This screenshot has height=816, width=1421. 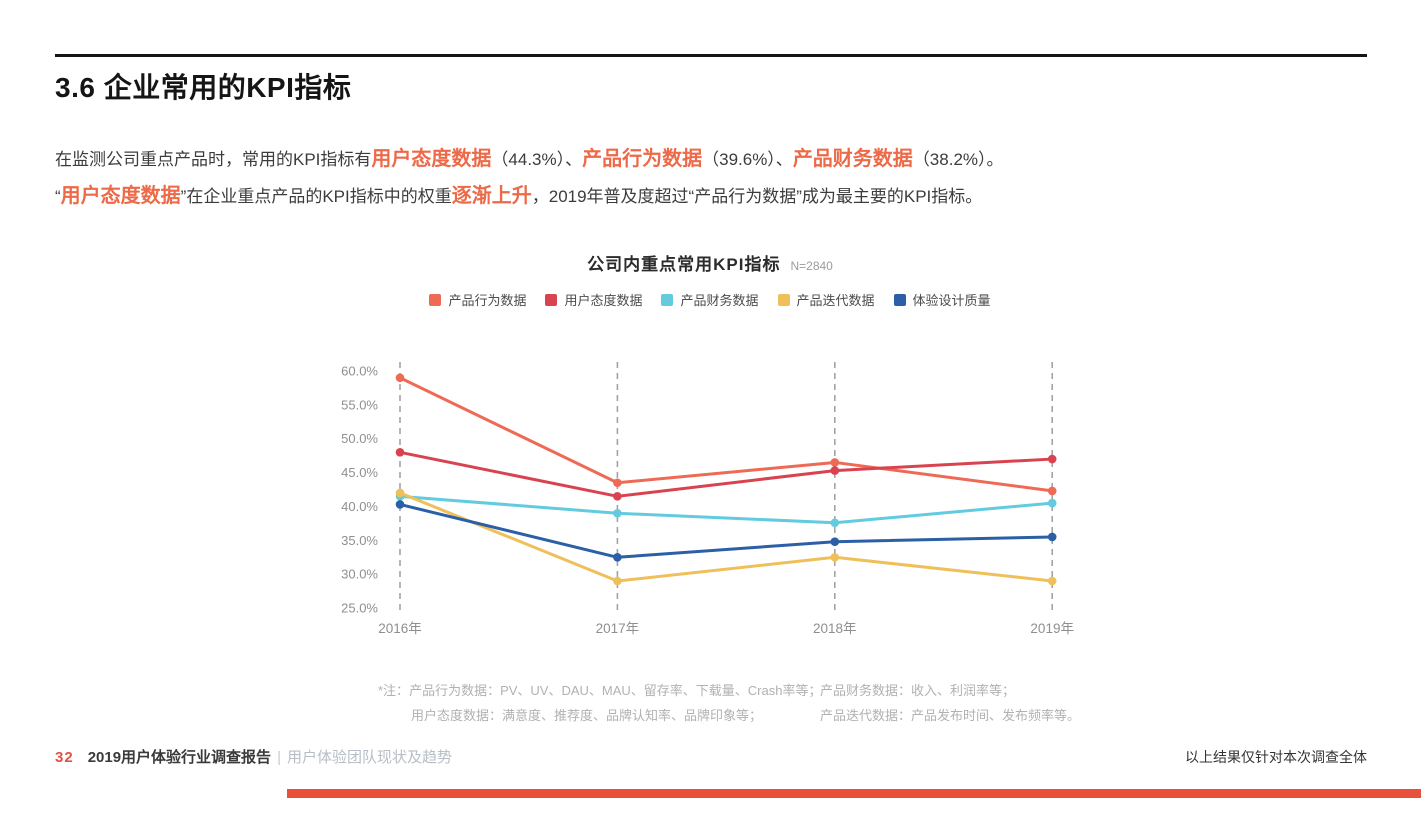 I want to click on text-span: （39.6%）、, so click(x=747, y=159).